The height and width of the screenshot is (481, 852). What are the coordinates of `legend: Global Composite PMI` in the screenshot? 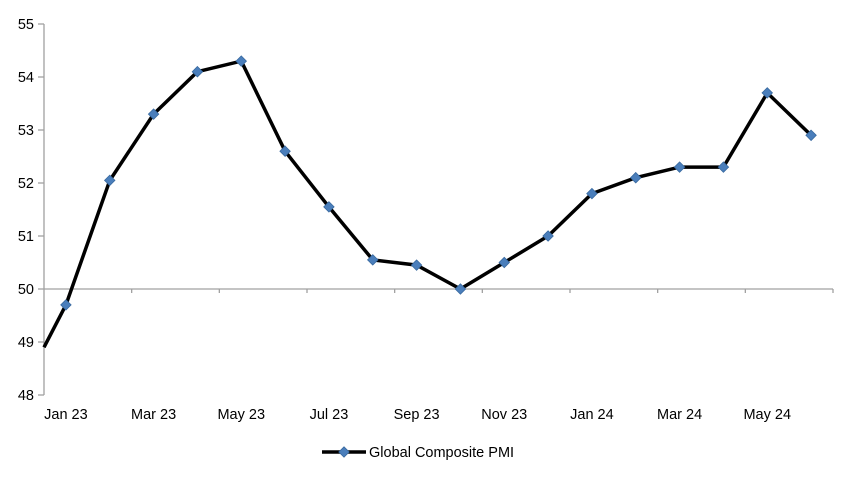 It's located at (418, 453).